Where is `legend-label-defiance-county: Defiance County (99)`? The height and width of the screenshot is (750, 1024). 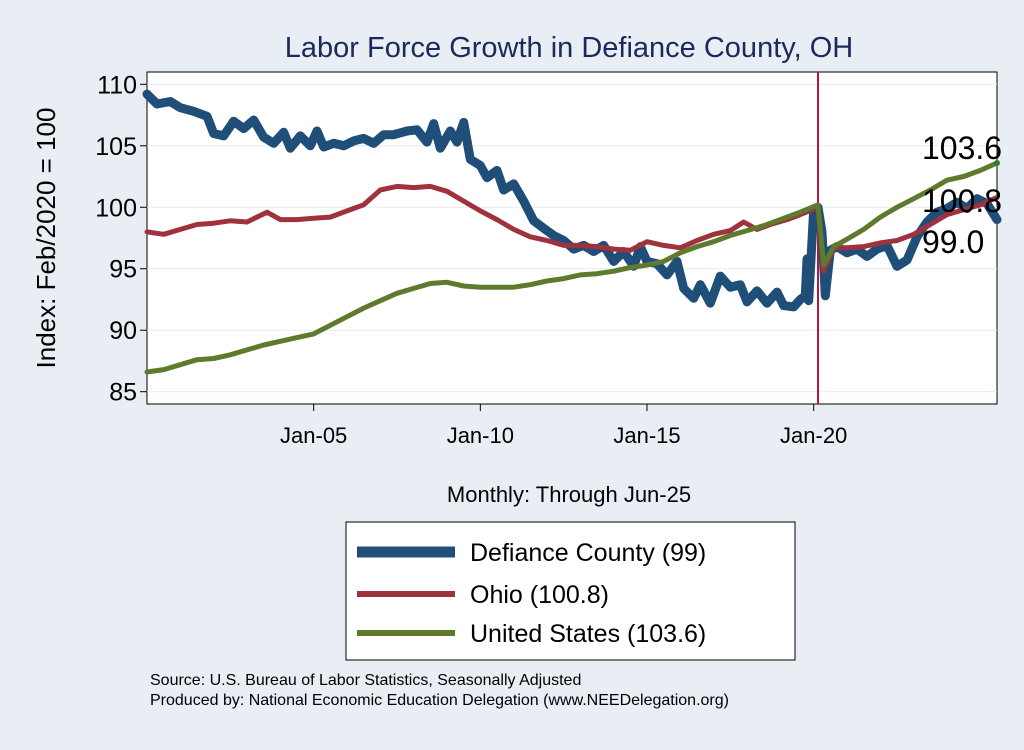
legend-label-defiance-county: Defiance County (99) is located at coordinates (588, 553).